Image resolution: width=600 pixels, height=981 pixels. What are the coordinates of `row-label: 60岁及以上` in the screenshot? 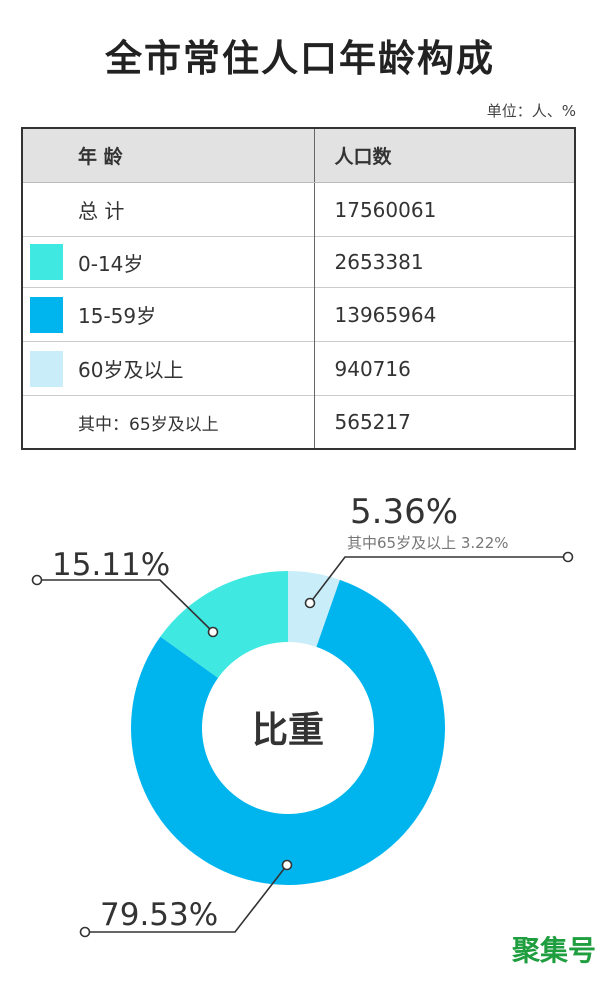 It's located at (131, 370).